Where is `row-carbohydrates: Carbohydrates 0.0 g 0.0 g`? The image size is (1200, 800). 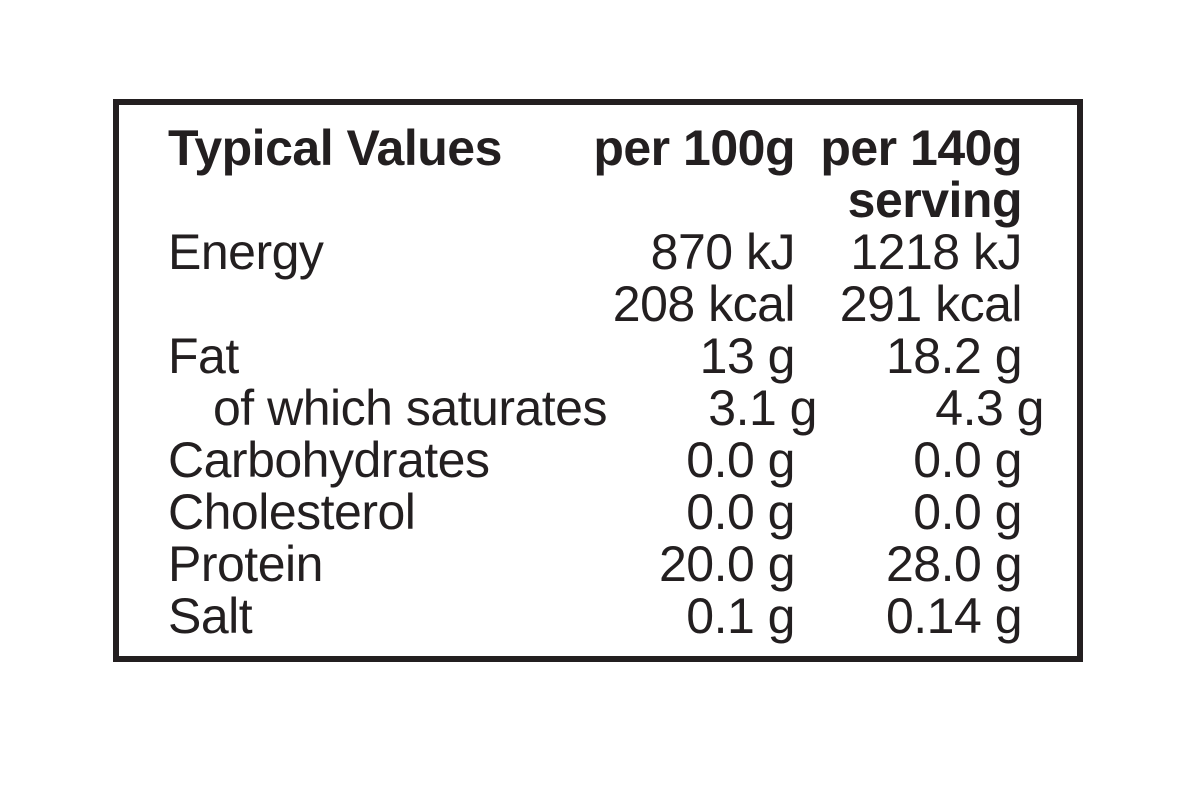 row-carbohydrates: Carbohydrates 0.0 g 0.0 g is located at coordinates (595, 460).